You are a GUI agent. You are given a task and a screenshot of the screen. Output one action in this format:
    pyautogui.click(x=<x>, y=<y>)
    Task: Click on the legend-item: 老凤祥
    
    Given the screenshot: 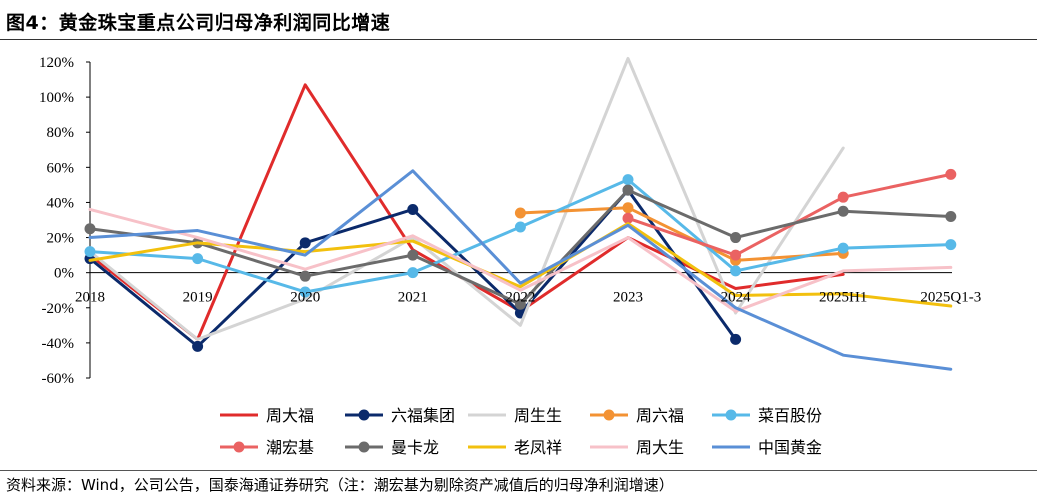 What is the action you would take?
    pyautogui.click(x=515, y=447)
    